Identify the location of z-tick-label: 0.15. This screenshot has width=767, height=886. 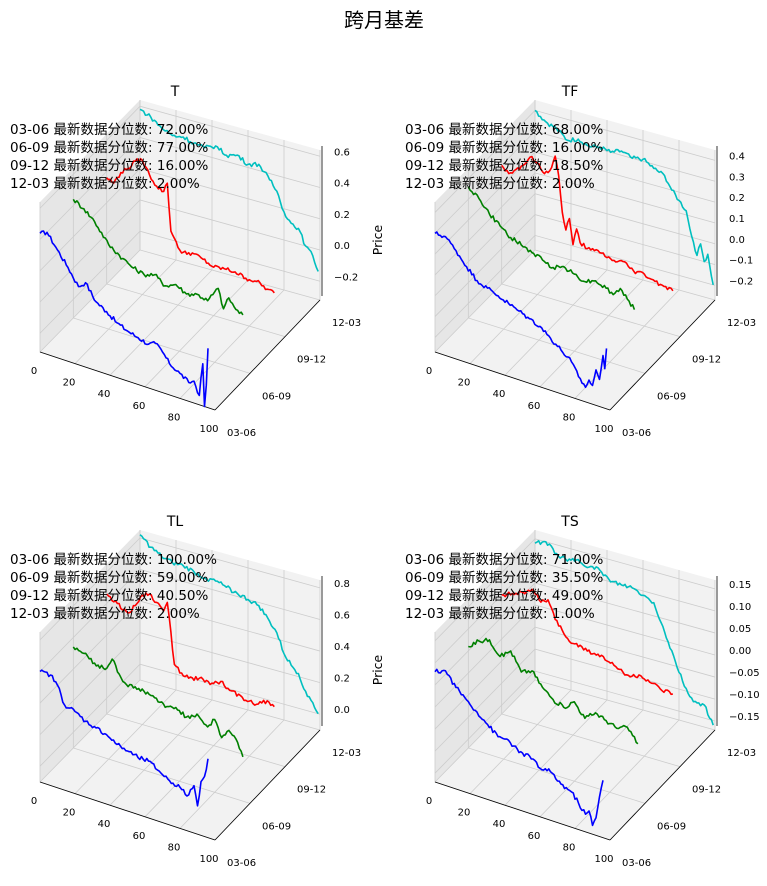
(740, 585).